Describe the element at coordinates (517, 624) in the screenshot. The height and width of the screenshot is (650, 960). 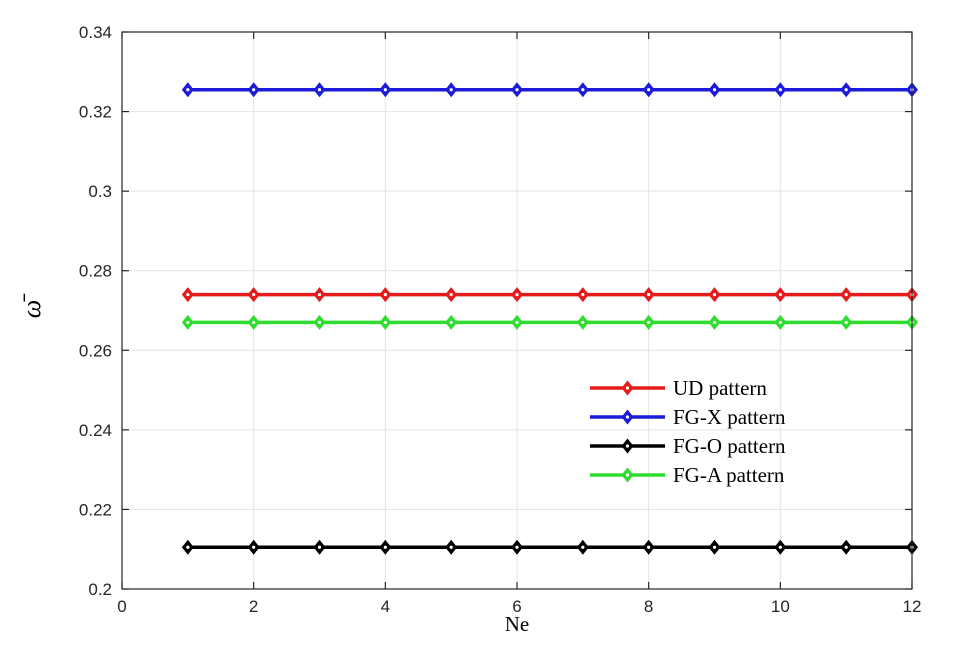
I see `x-axis-label: Ne` at that location.